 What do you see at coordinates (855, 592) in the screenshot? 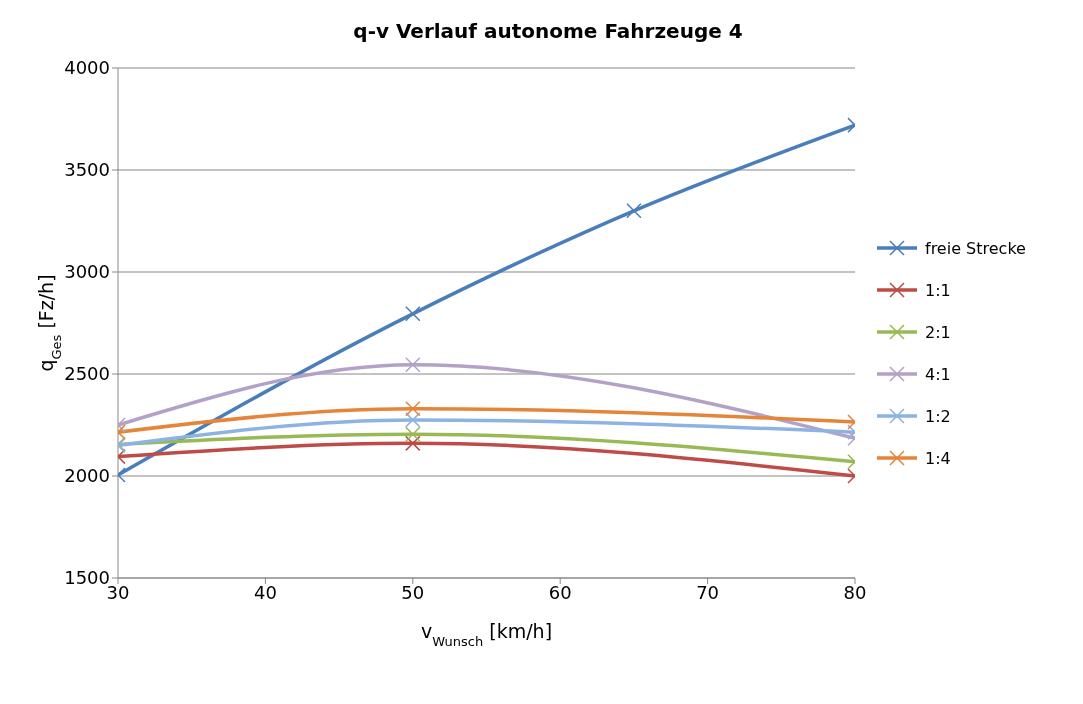
I see `x-tick-label: 80` at bounding box center [855, 592].